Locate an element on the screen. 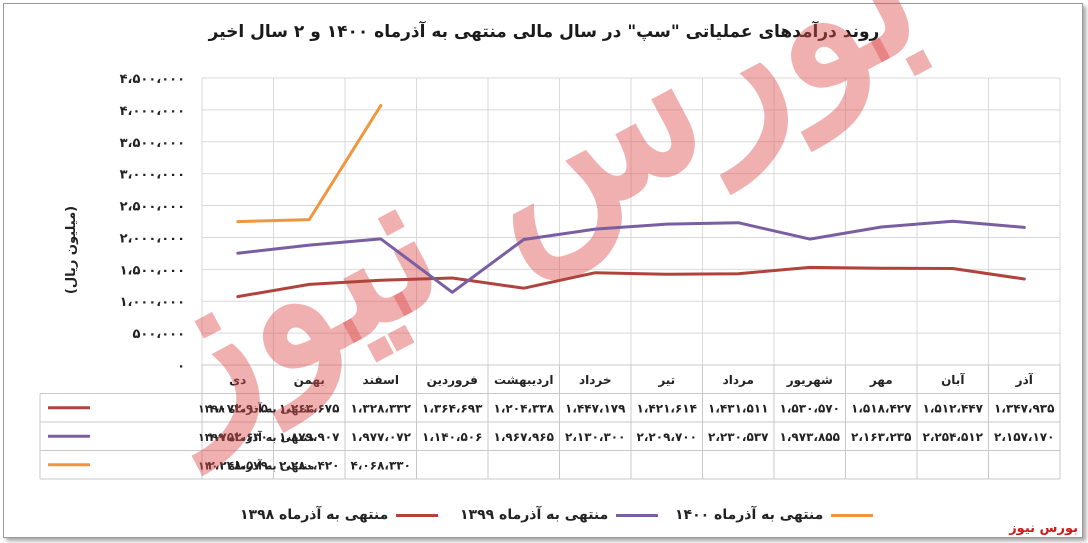 The height and width of the screenshot is (543, 1088). data-label: ۱،۳۲۸،۳۳۲ is located at coordinates (381, 409).